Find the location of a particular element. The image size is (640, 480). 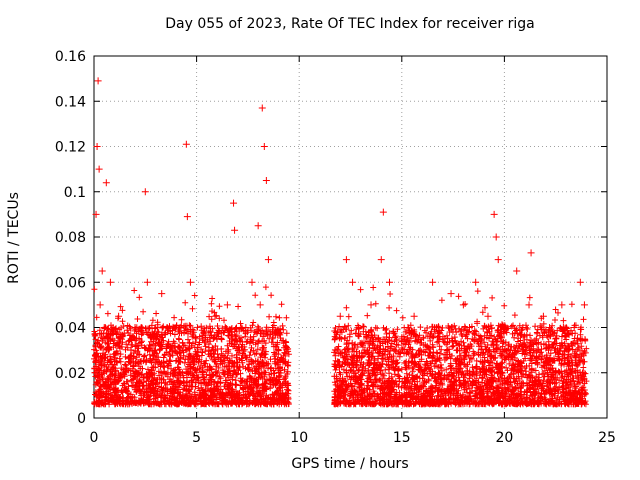

y-tick-label: 0.02 is located at coordinates (70, 374).